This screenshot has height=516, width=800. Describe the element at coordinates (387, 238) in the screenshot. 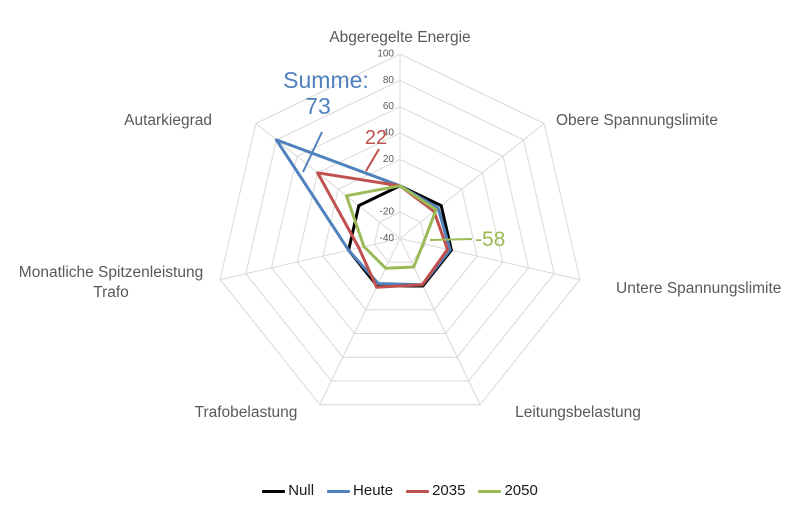

I see `tick-label: -40` at that location.